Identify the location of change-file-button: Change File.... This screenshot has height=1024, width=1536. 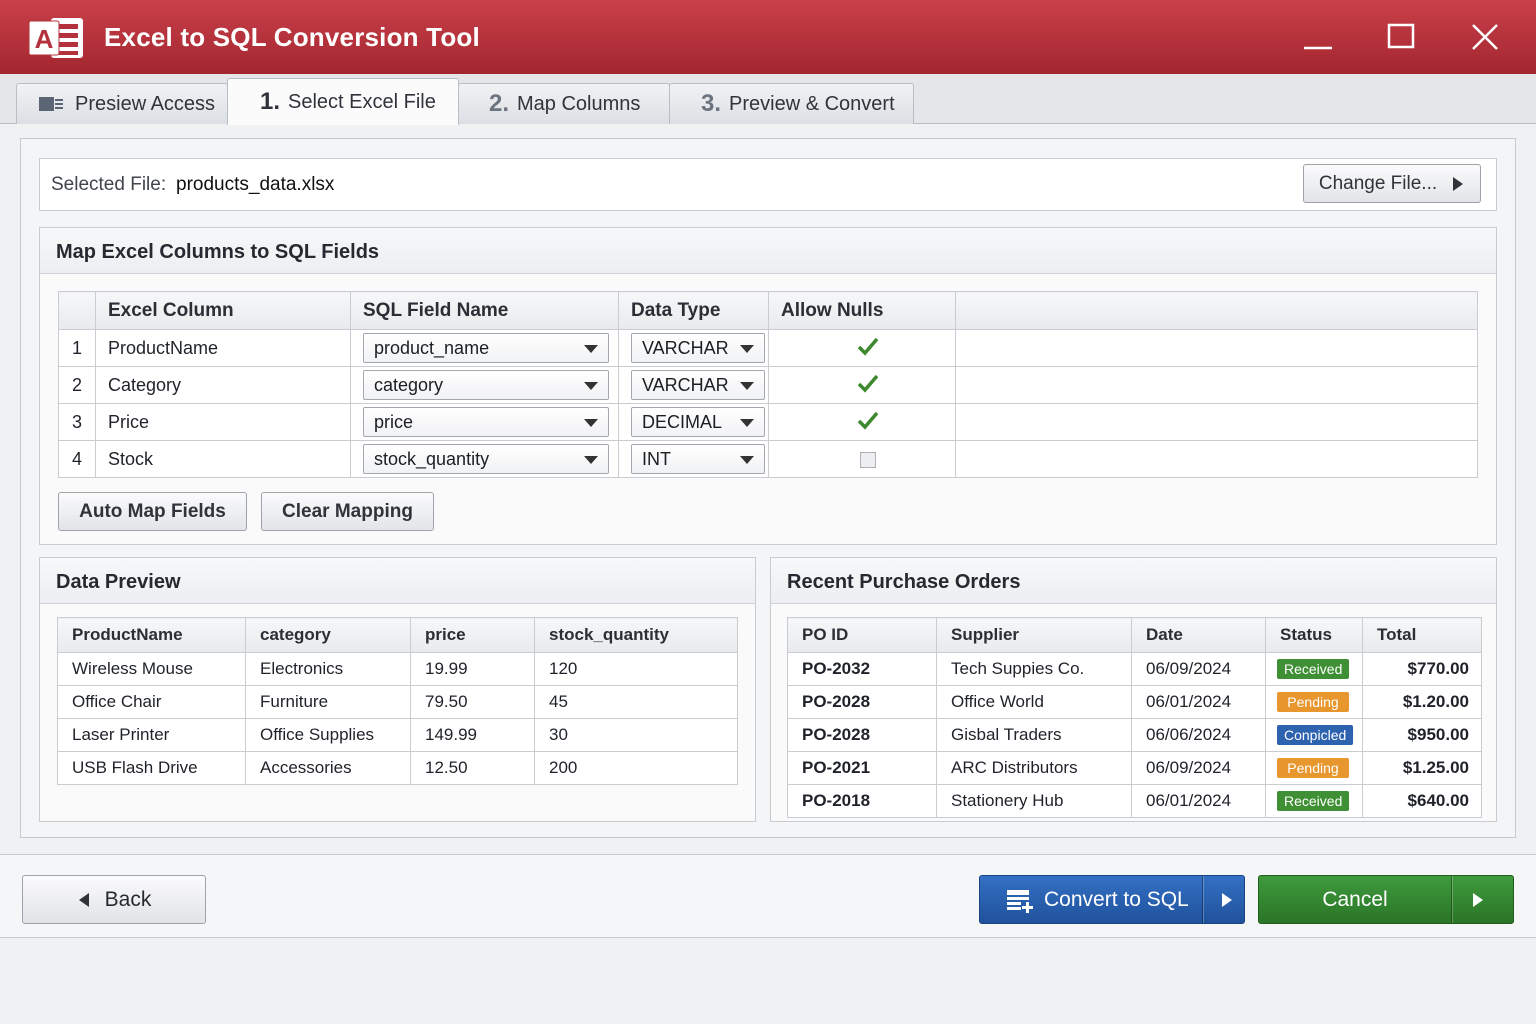
(1392, 183).